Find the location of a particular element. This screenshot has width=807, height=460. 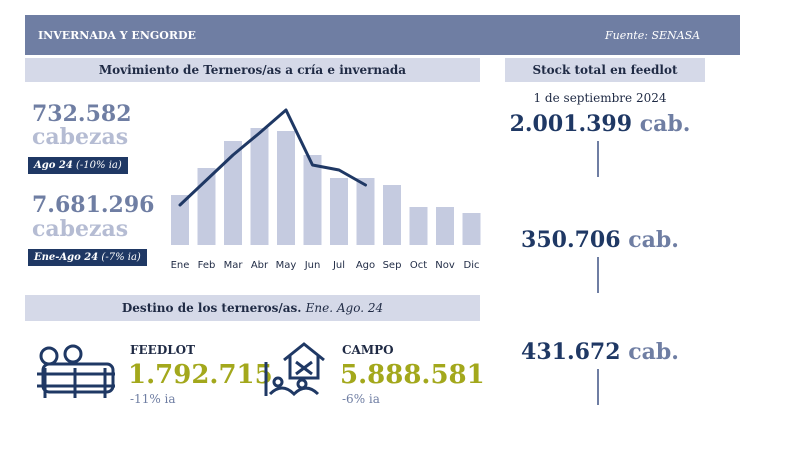

x-tick-label: Ene is located at coordinates (180, 265).